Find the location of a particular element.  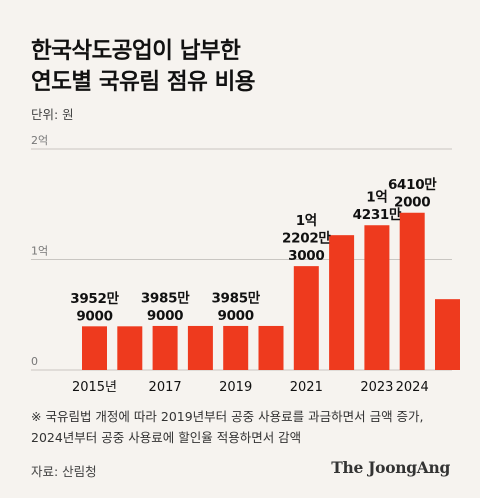

chart-title-line-2: 연도별 국유림 점유 비용 is located at coordinates (143, 82).